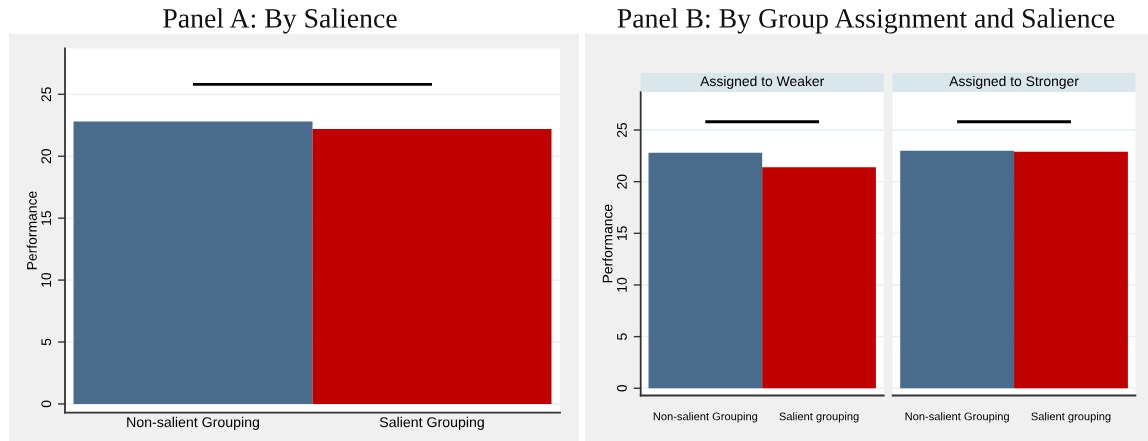  Describe the element at coordinates (431, 423) in the screenshot. I see `x-tick-label: Salient Grouping` at that location.